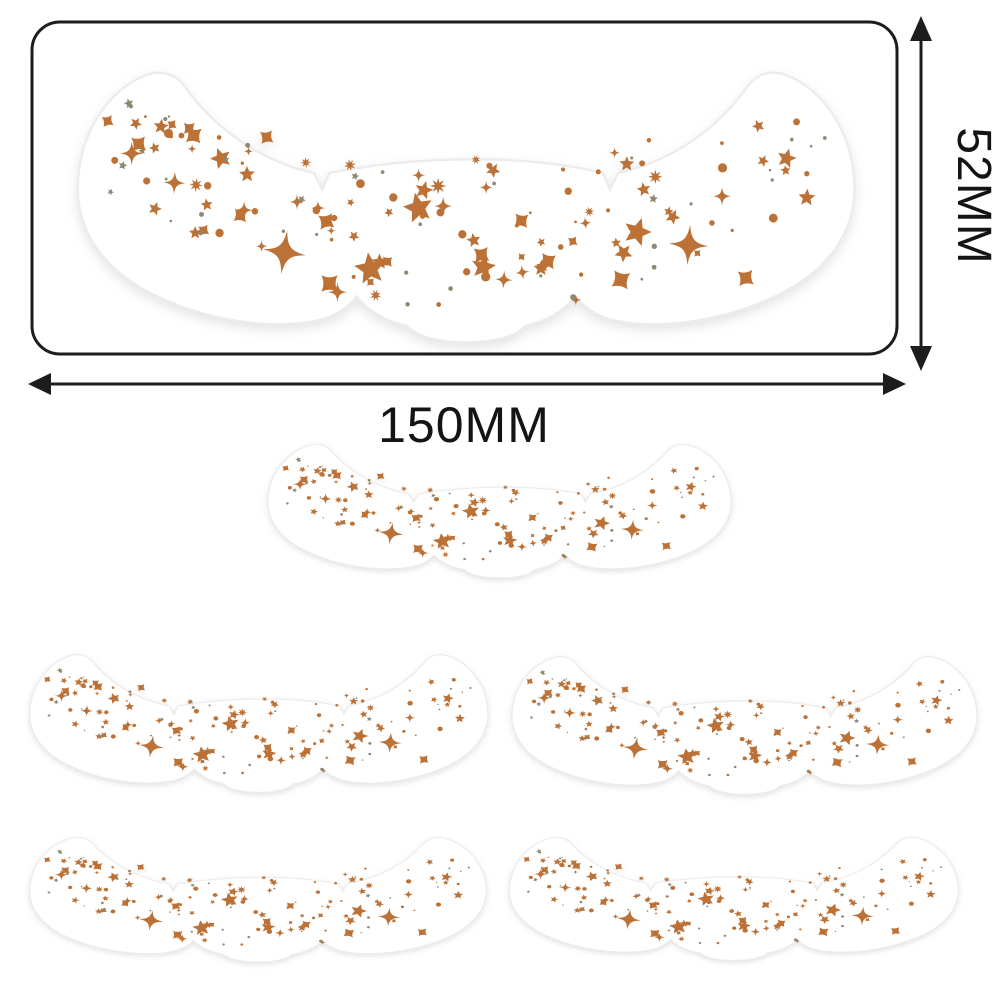 Image resolution: width=1000 pixels, height=1000 pixels. What do you see at coordinates (733, 899) in the screenshot?
I see `patch-row2-right` at bounding box center [733, 899].